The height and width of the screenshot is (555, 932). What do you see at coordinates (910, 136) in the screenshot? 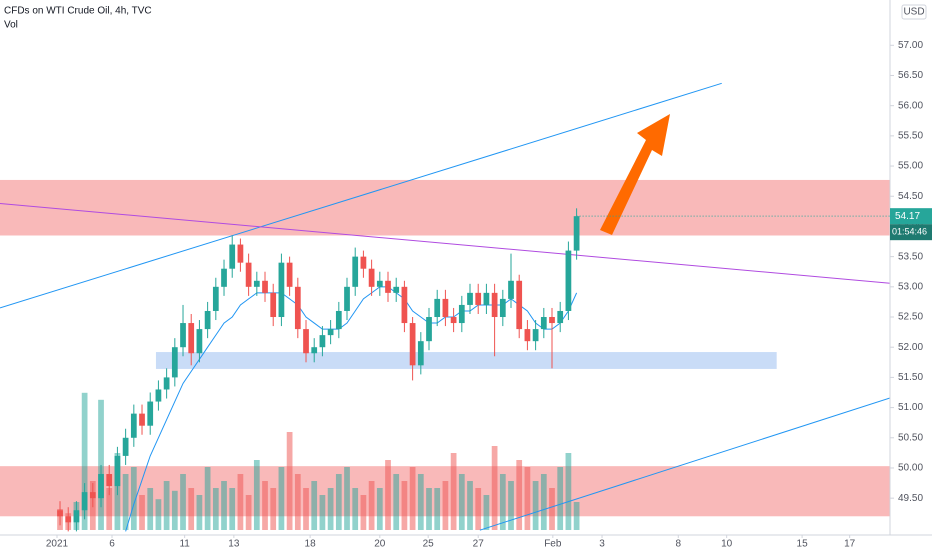
I see `y-tick-label: 55.50` at bounding box center [910, 136].